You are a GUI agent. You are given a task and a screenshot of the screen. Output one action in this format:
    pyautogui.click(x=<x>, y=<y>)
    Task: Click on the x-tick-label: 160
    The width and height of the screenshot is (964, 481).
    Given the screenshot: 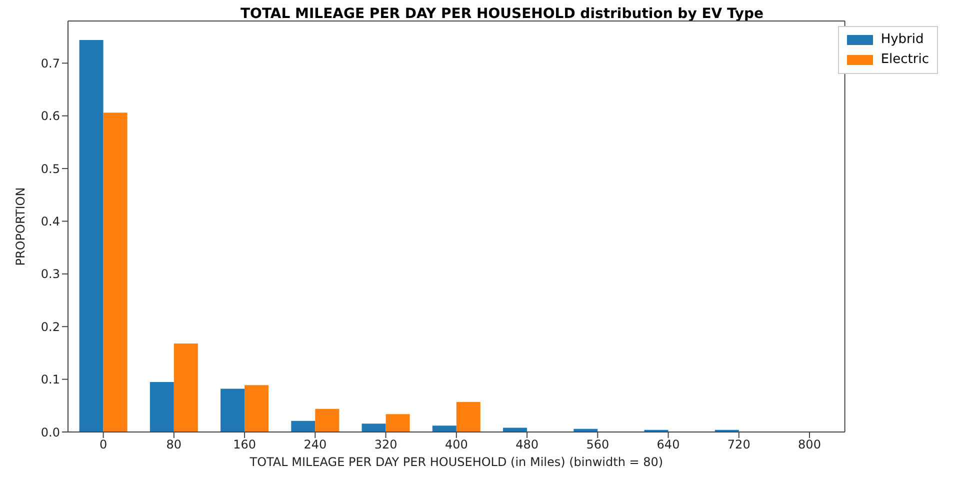 What is the action you would take?
    pyautogui.click(x=244, y=445)
    